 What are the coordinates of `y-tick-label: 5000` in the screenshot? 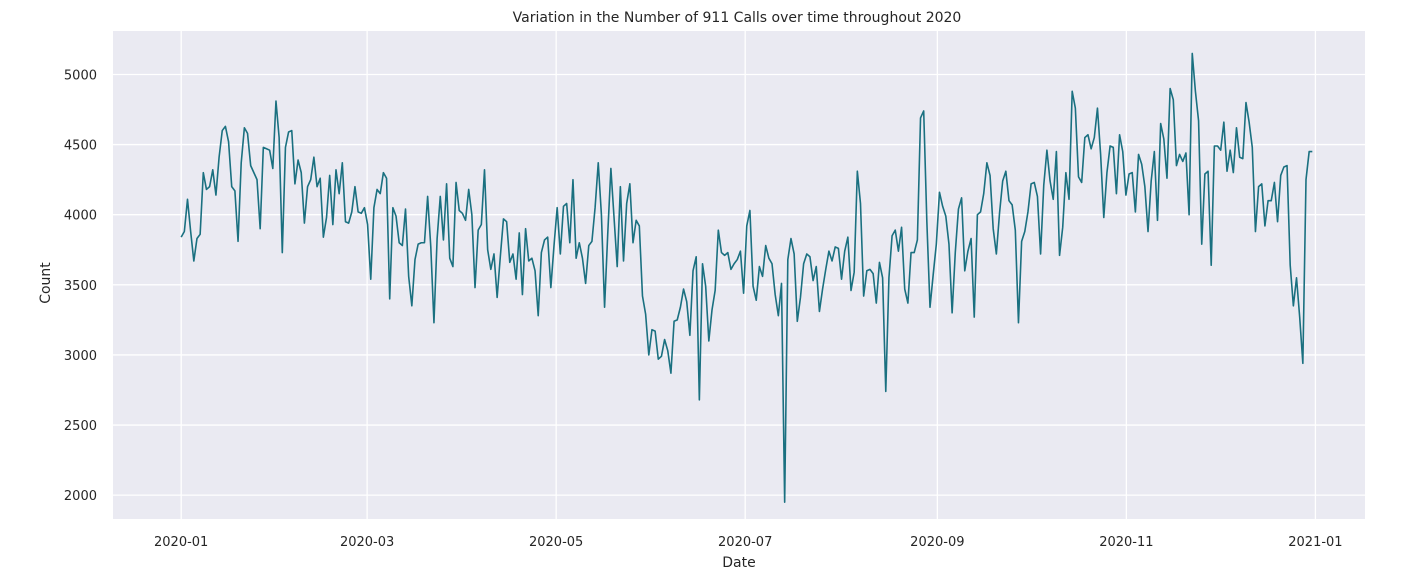 It's located at (80, 75).